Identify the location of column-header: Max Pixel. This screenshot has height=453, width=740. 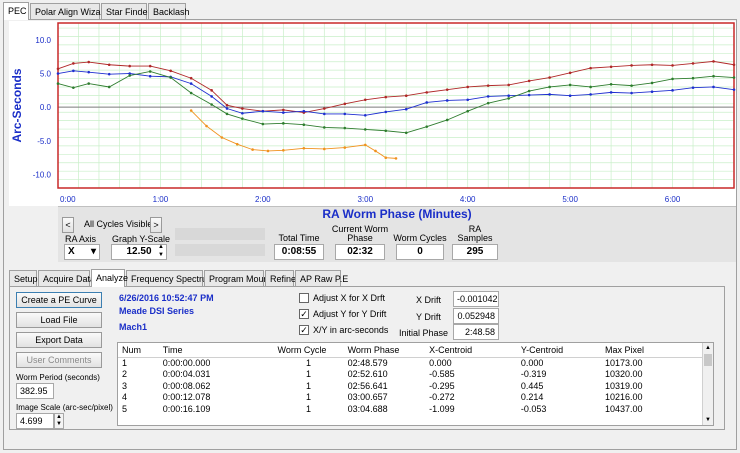
(652, 350).